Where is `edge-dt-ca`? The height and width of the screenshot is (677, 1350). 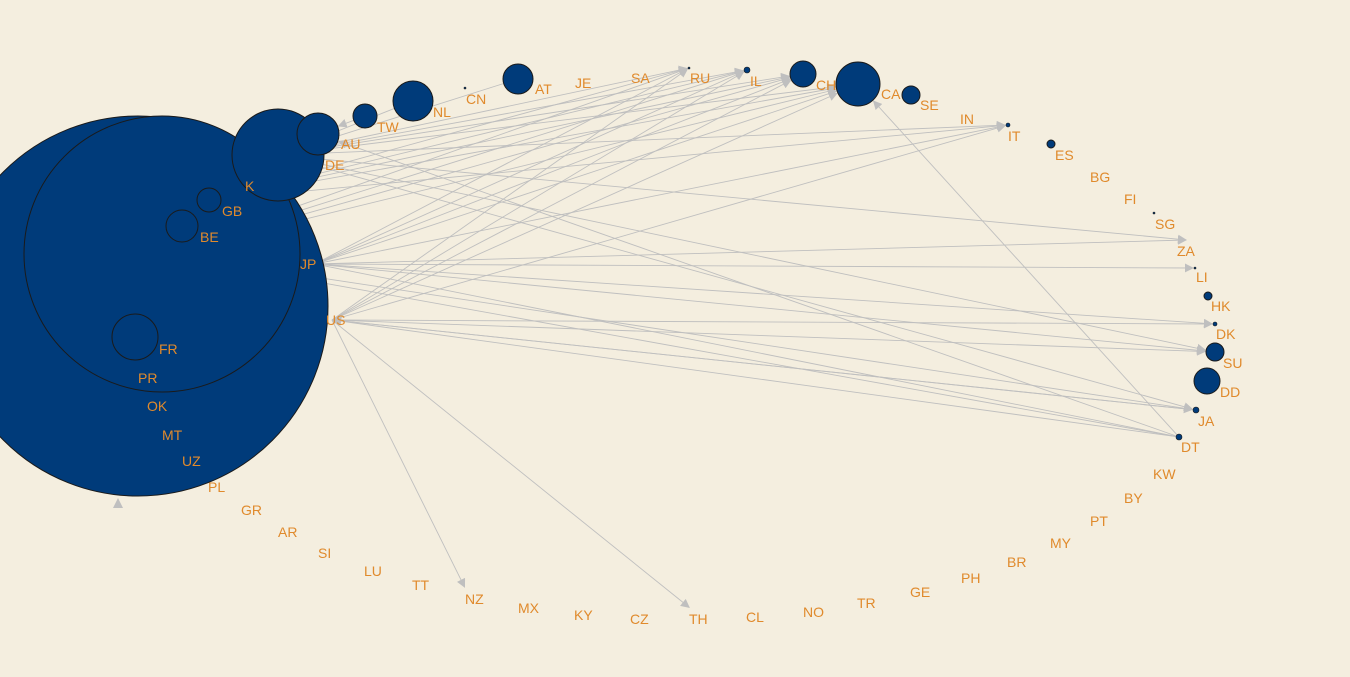 edge-dt-ca is located at coordinates (1025, 268).